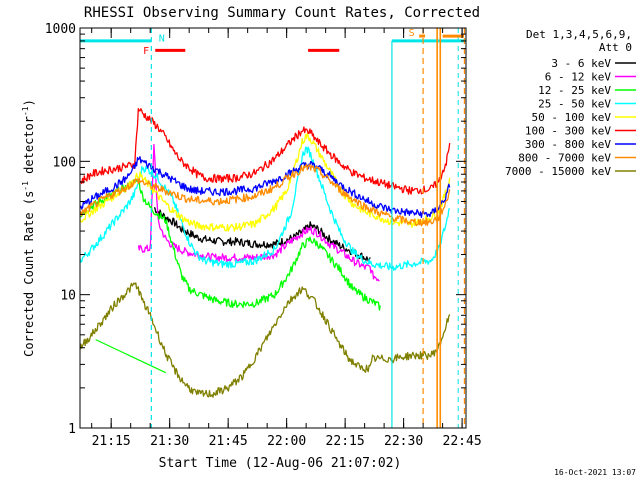 This screenshot has height=480, width=640. What do you see at coordinates (558, 171) in the screenshot?
I see `legend-label-8: 7000 - 15000 keV` at bounding box center [558, 171].